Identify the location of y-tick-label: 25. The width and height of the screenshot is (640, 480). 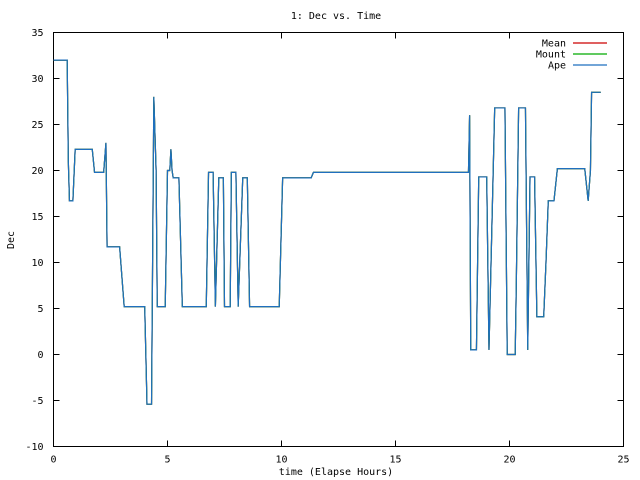
(37, 125).